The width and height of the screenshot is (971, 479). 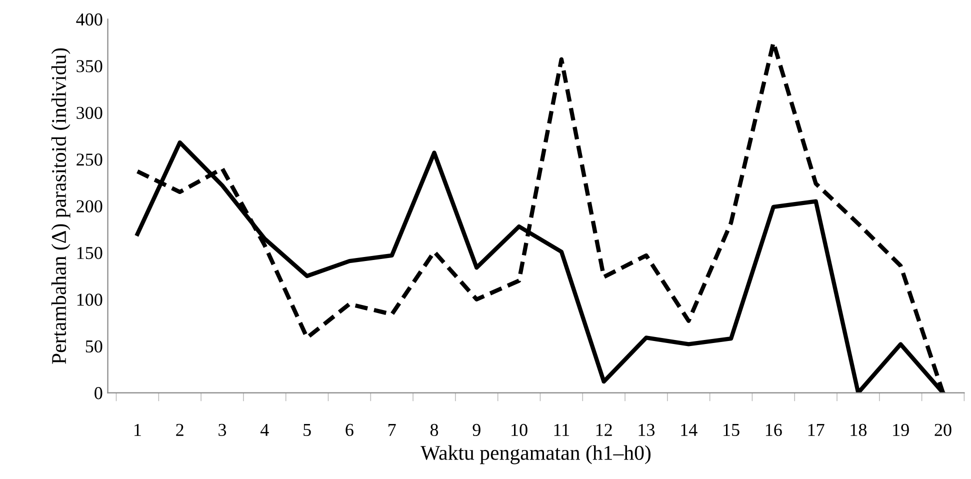 What do you see at coordinates (520, 430) in the screenshot?
I see `x-tick-label: 10` at bounding box center [520, 430].